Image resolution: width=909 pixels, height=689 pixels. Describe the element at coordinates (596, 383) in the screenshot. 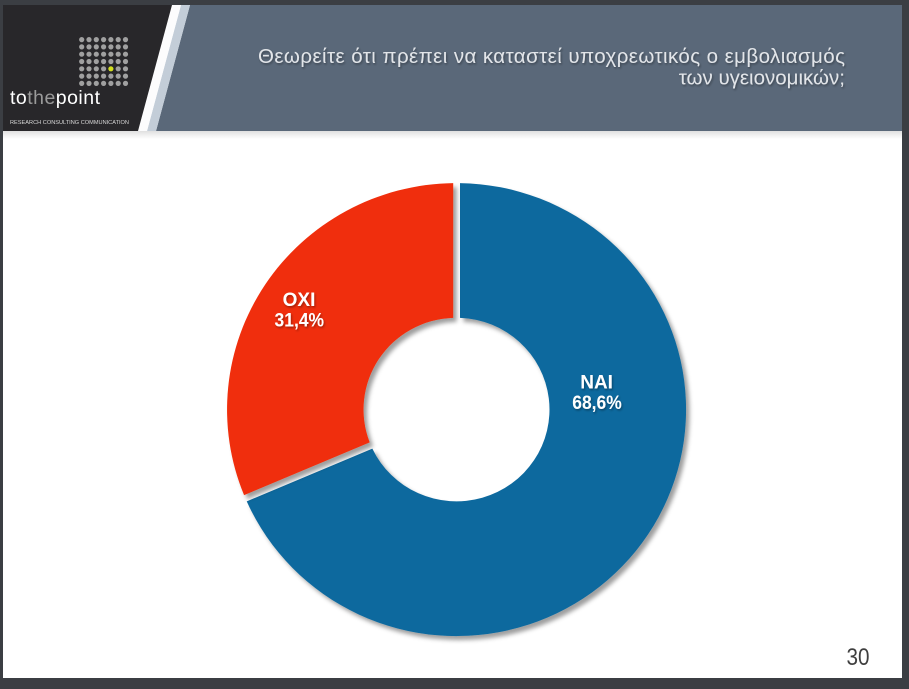

I see `svg-text: ΝΑΙ` at that location.